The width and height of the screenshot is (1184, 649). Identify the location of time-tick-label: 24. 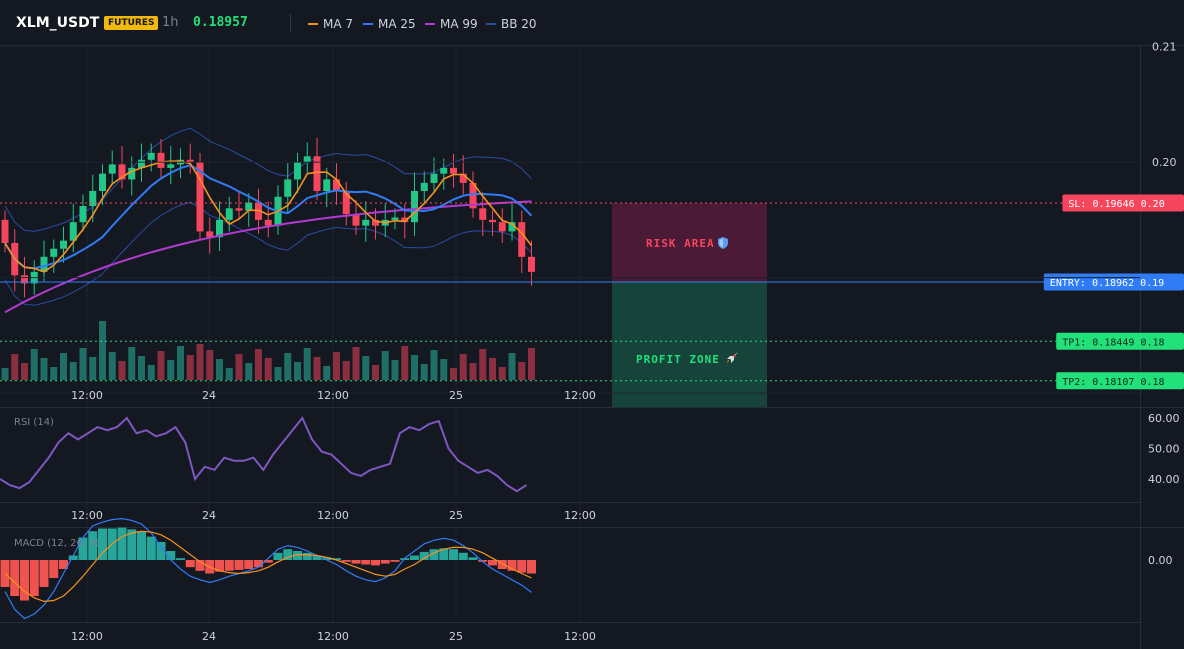
(209, 636).